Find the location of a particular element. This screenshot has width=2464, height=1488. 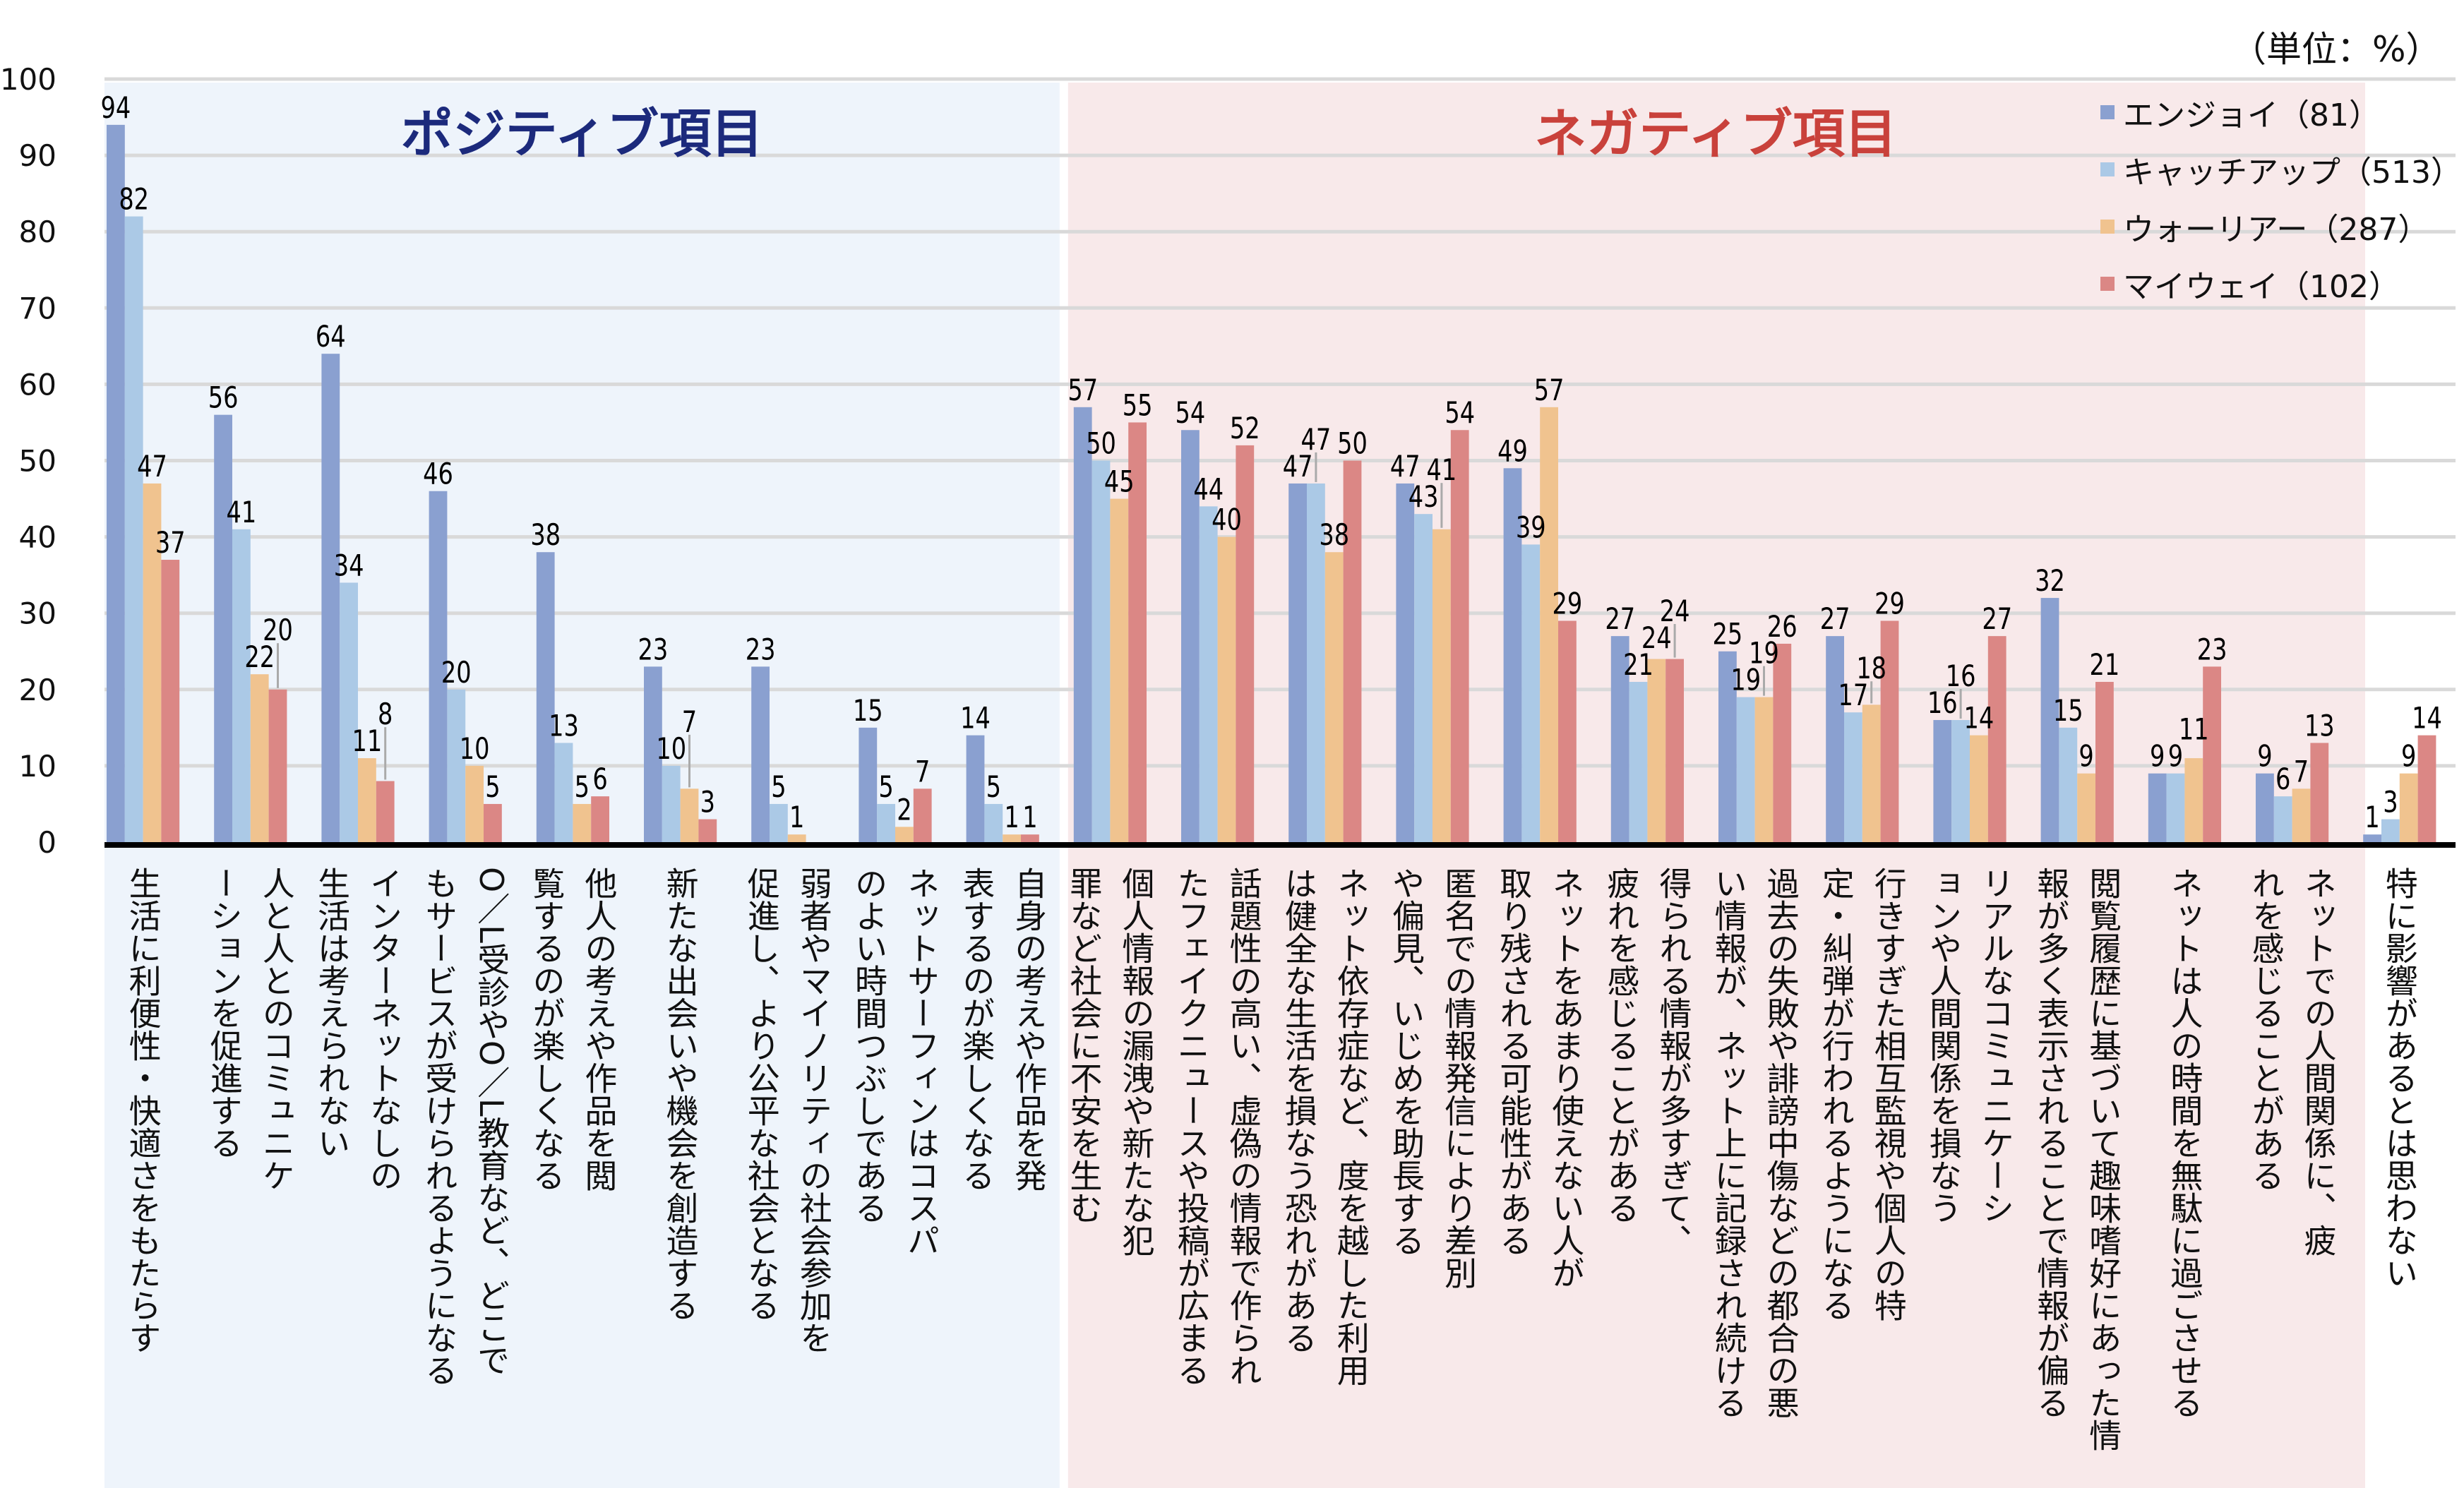

data-label: 10 is located at coordinates (671, 748).